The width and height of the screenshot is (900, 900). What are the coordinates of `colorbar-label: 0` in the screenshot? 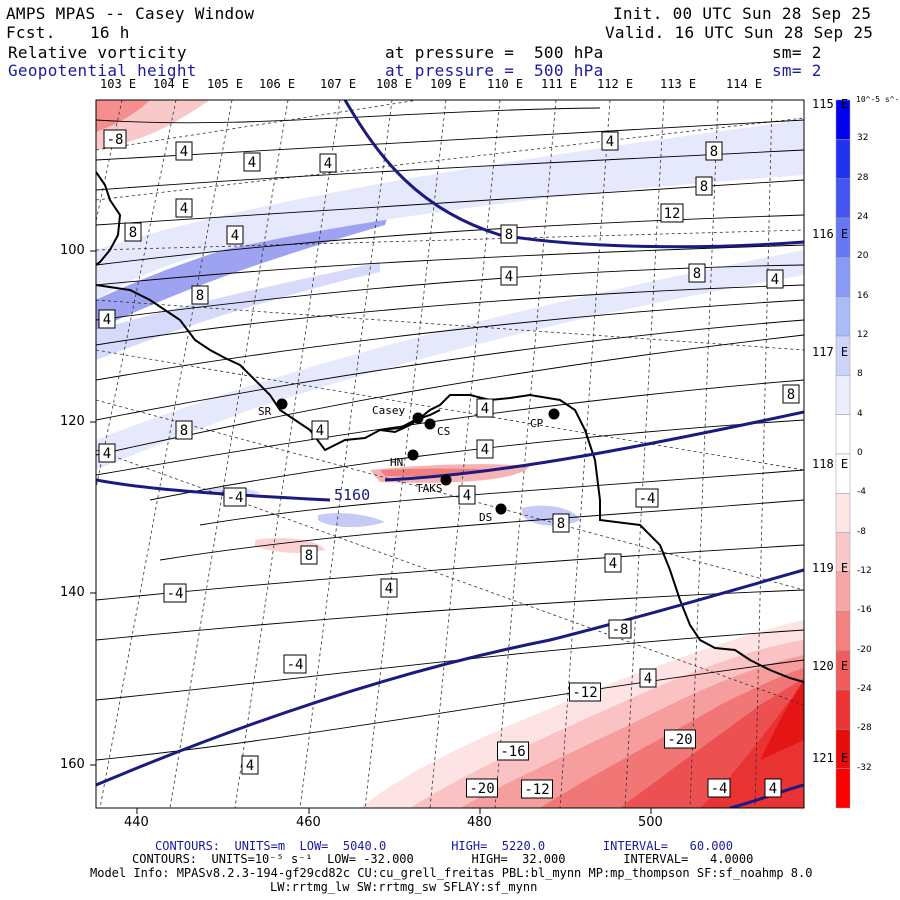 It's located at (860, 453).